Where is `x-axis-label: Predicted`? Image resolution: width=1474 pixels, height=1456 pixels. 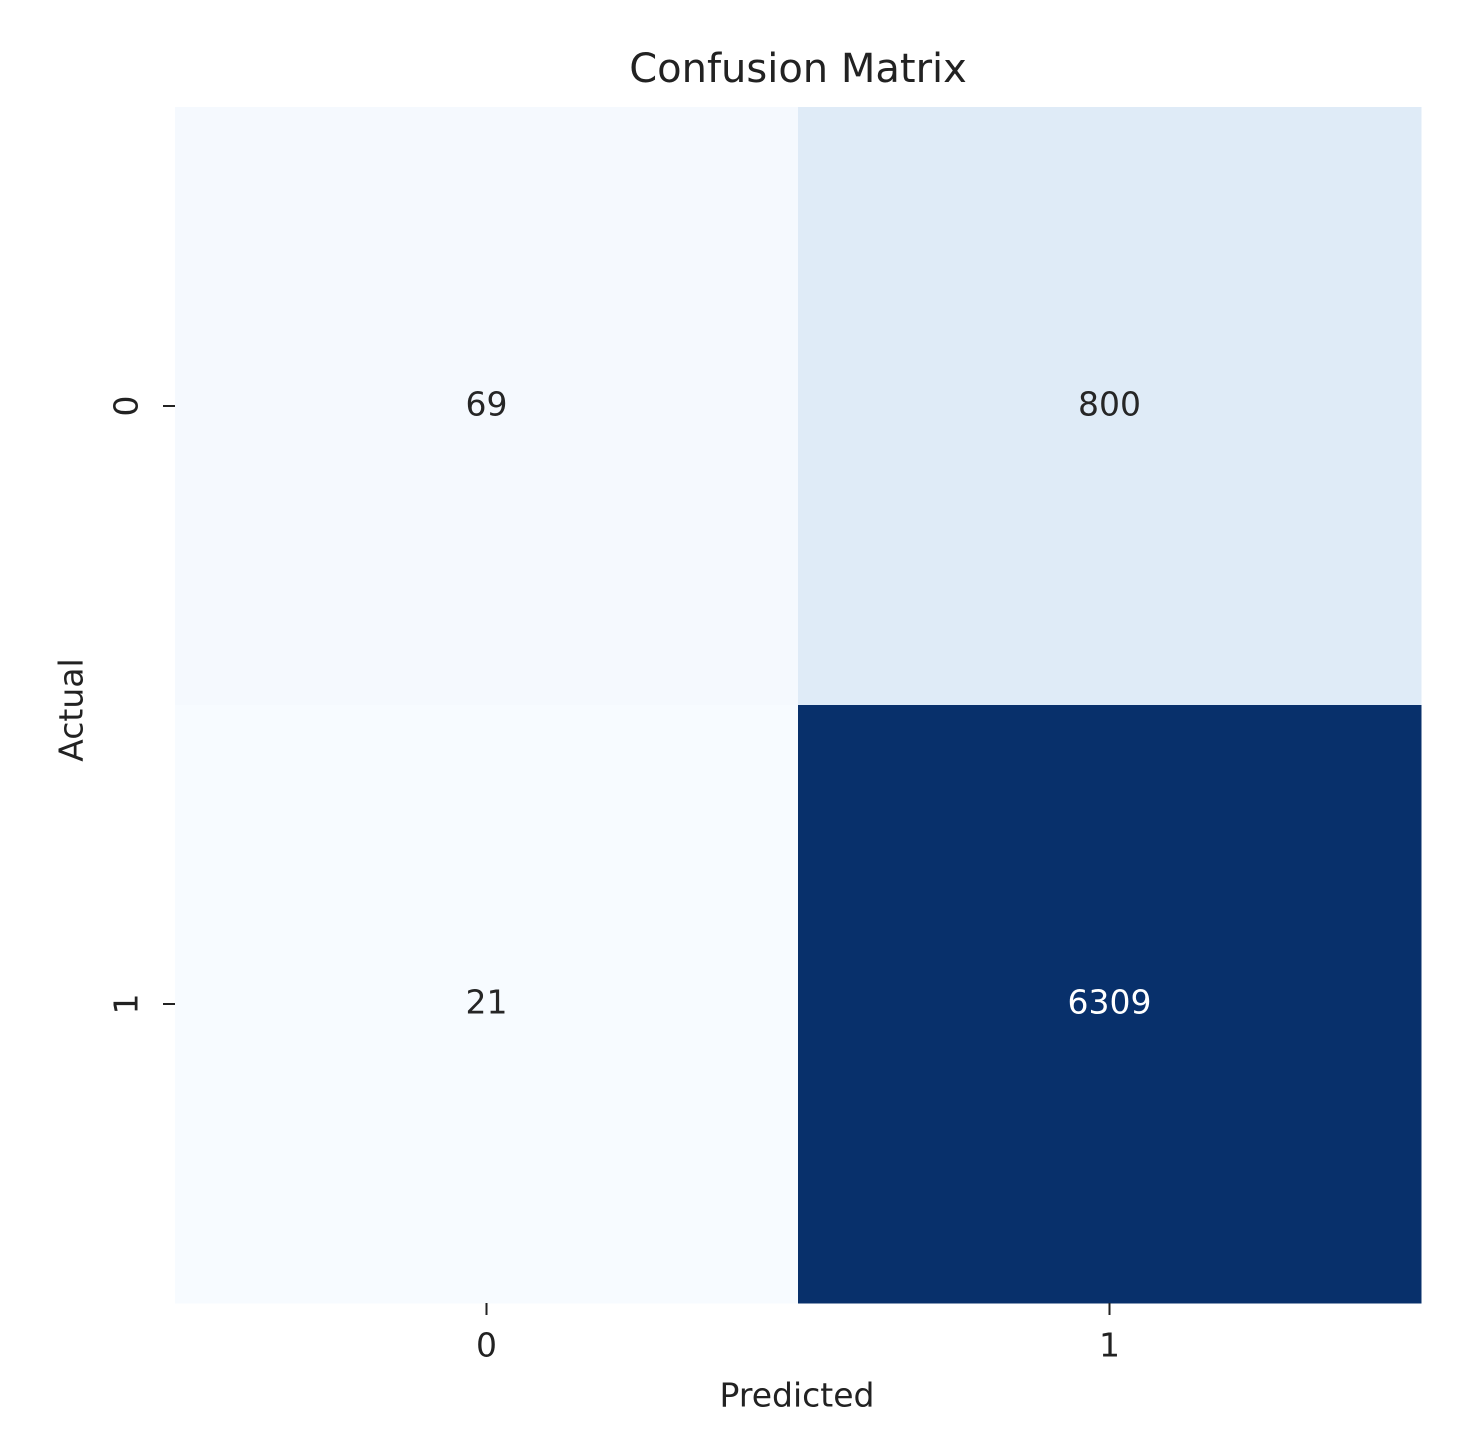 x-axis-label: Predicted is located at coordinates (797, 1395).